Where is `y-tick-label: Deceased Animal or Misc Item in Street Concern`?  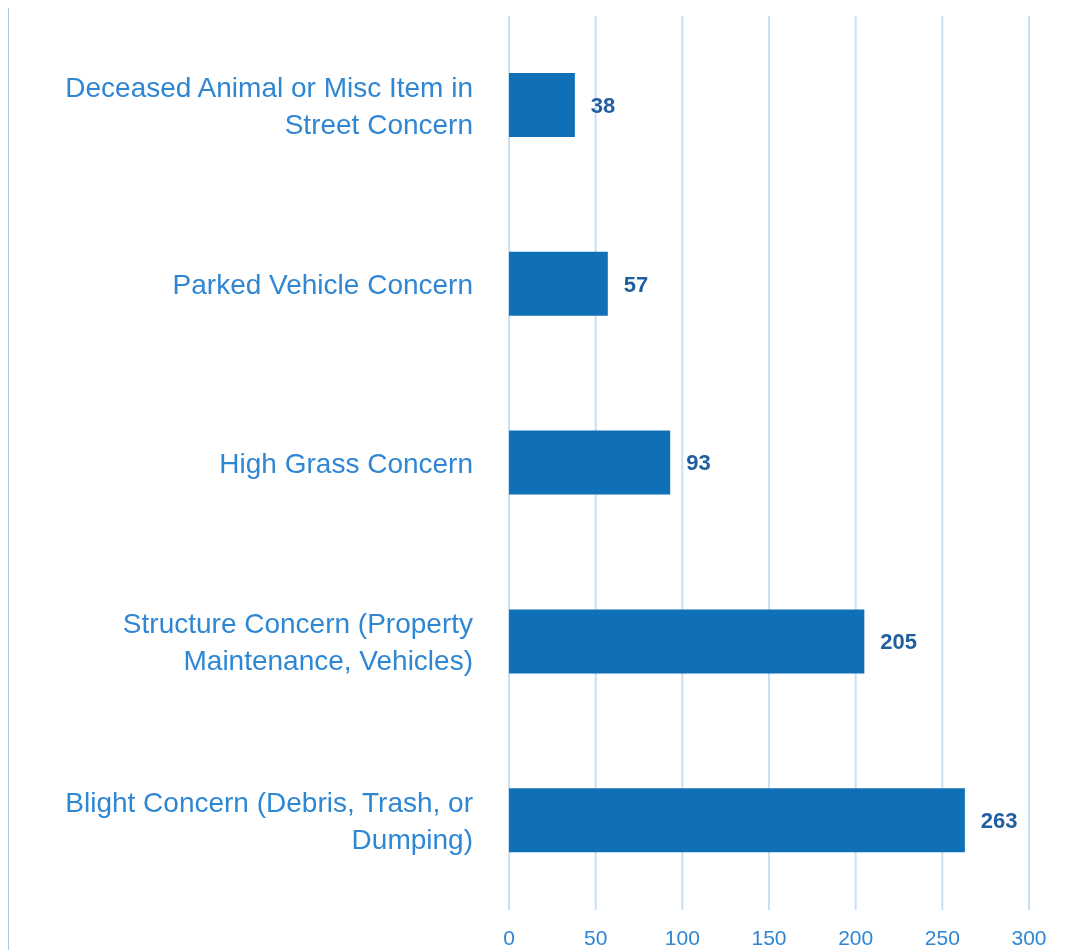 y-tick-label: Deceased Animal or Misc Item in Street Concern is located at coordinates (269, 105).